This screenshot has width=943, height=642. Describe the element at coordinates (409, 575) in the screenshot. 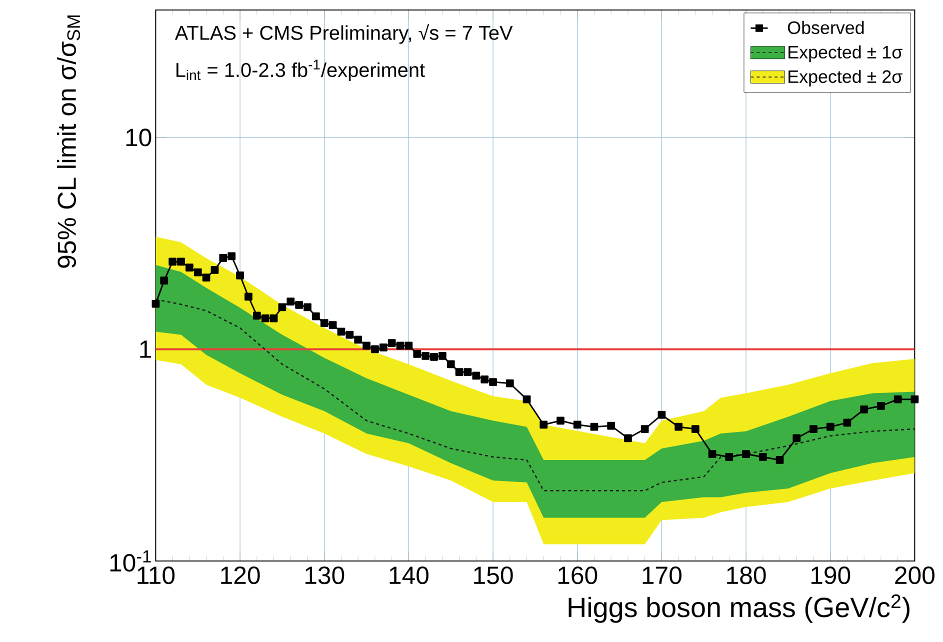

I see `x-tick-label: 140` at that location.